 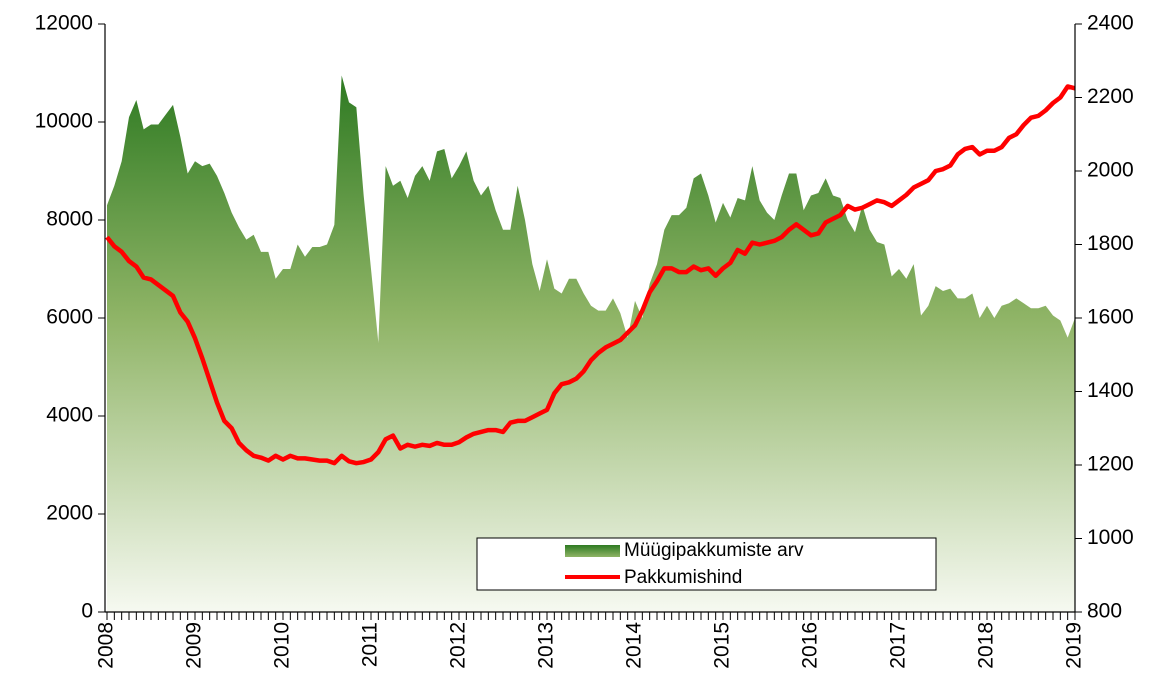 I want to click on x-tick-label: 2011, so click(x=370, y=644).